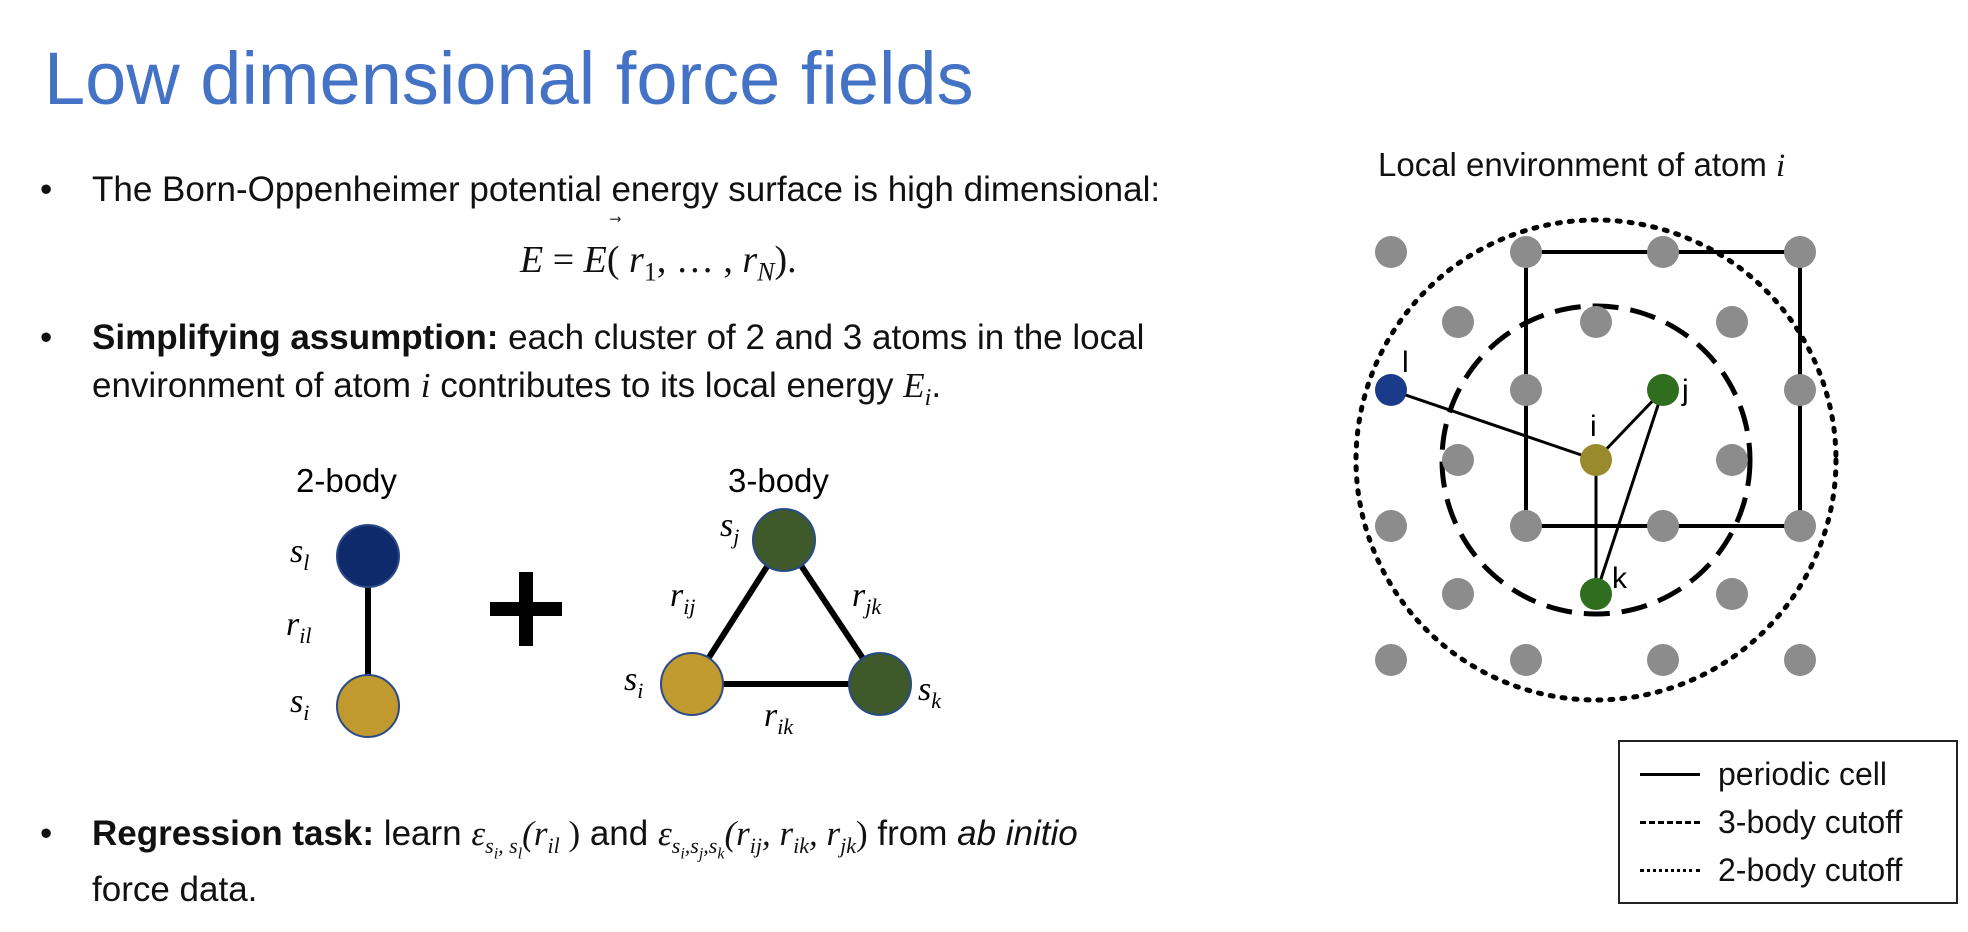 This screenshot has height=932, width=1968. I want to click on atom-s-j, so click(784, 540).